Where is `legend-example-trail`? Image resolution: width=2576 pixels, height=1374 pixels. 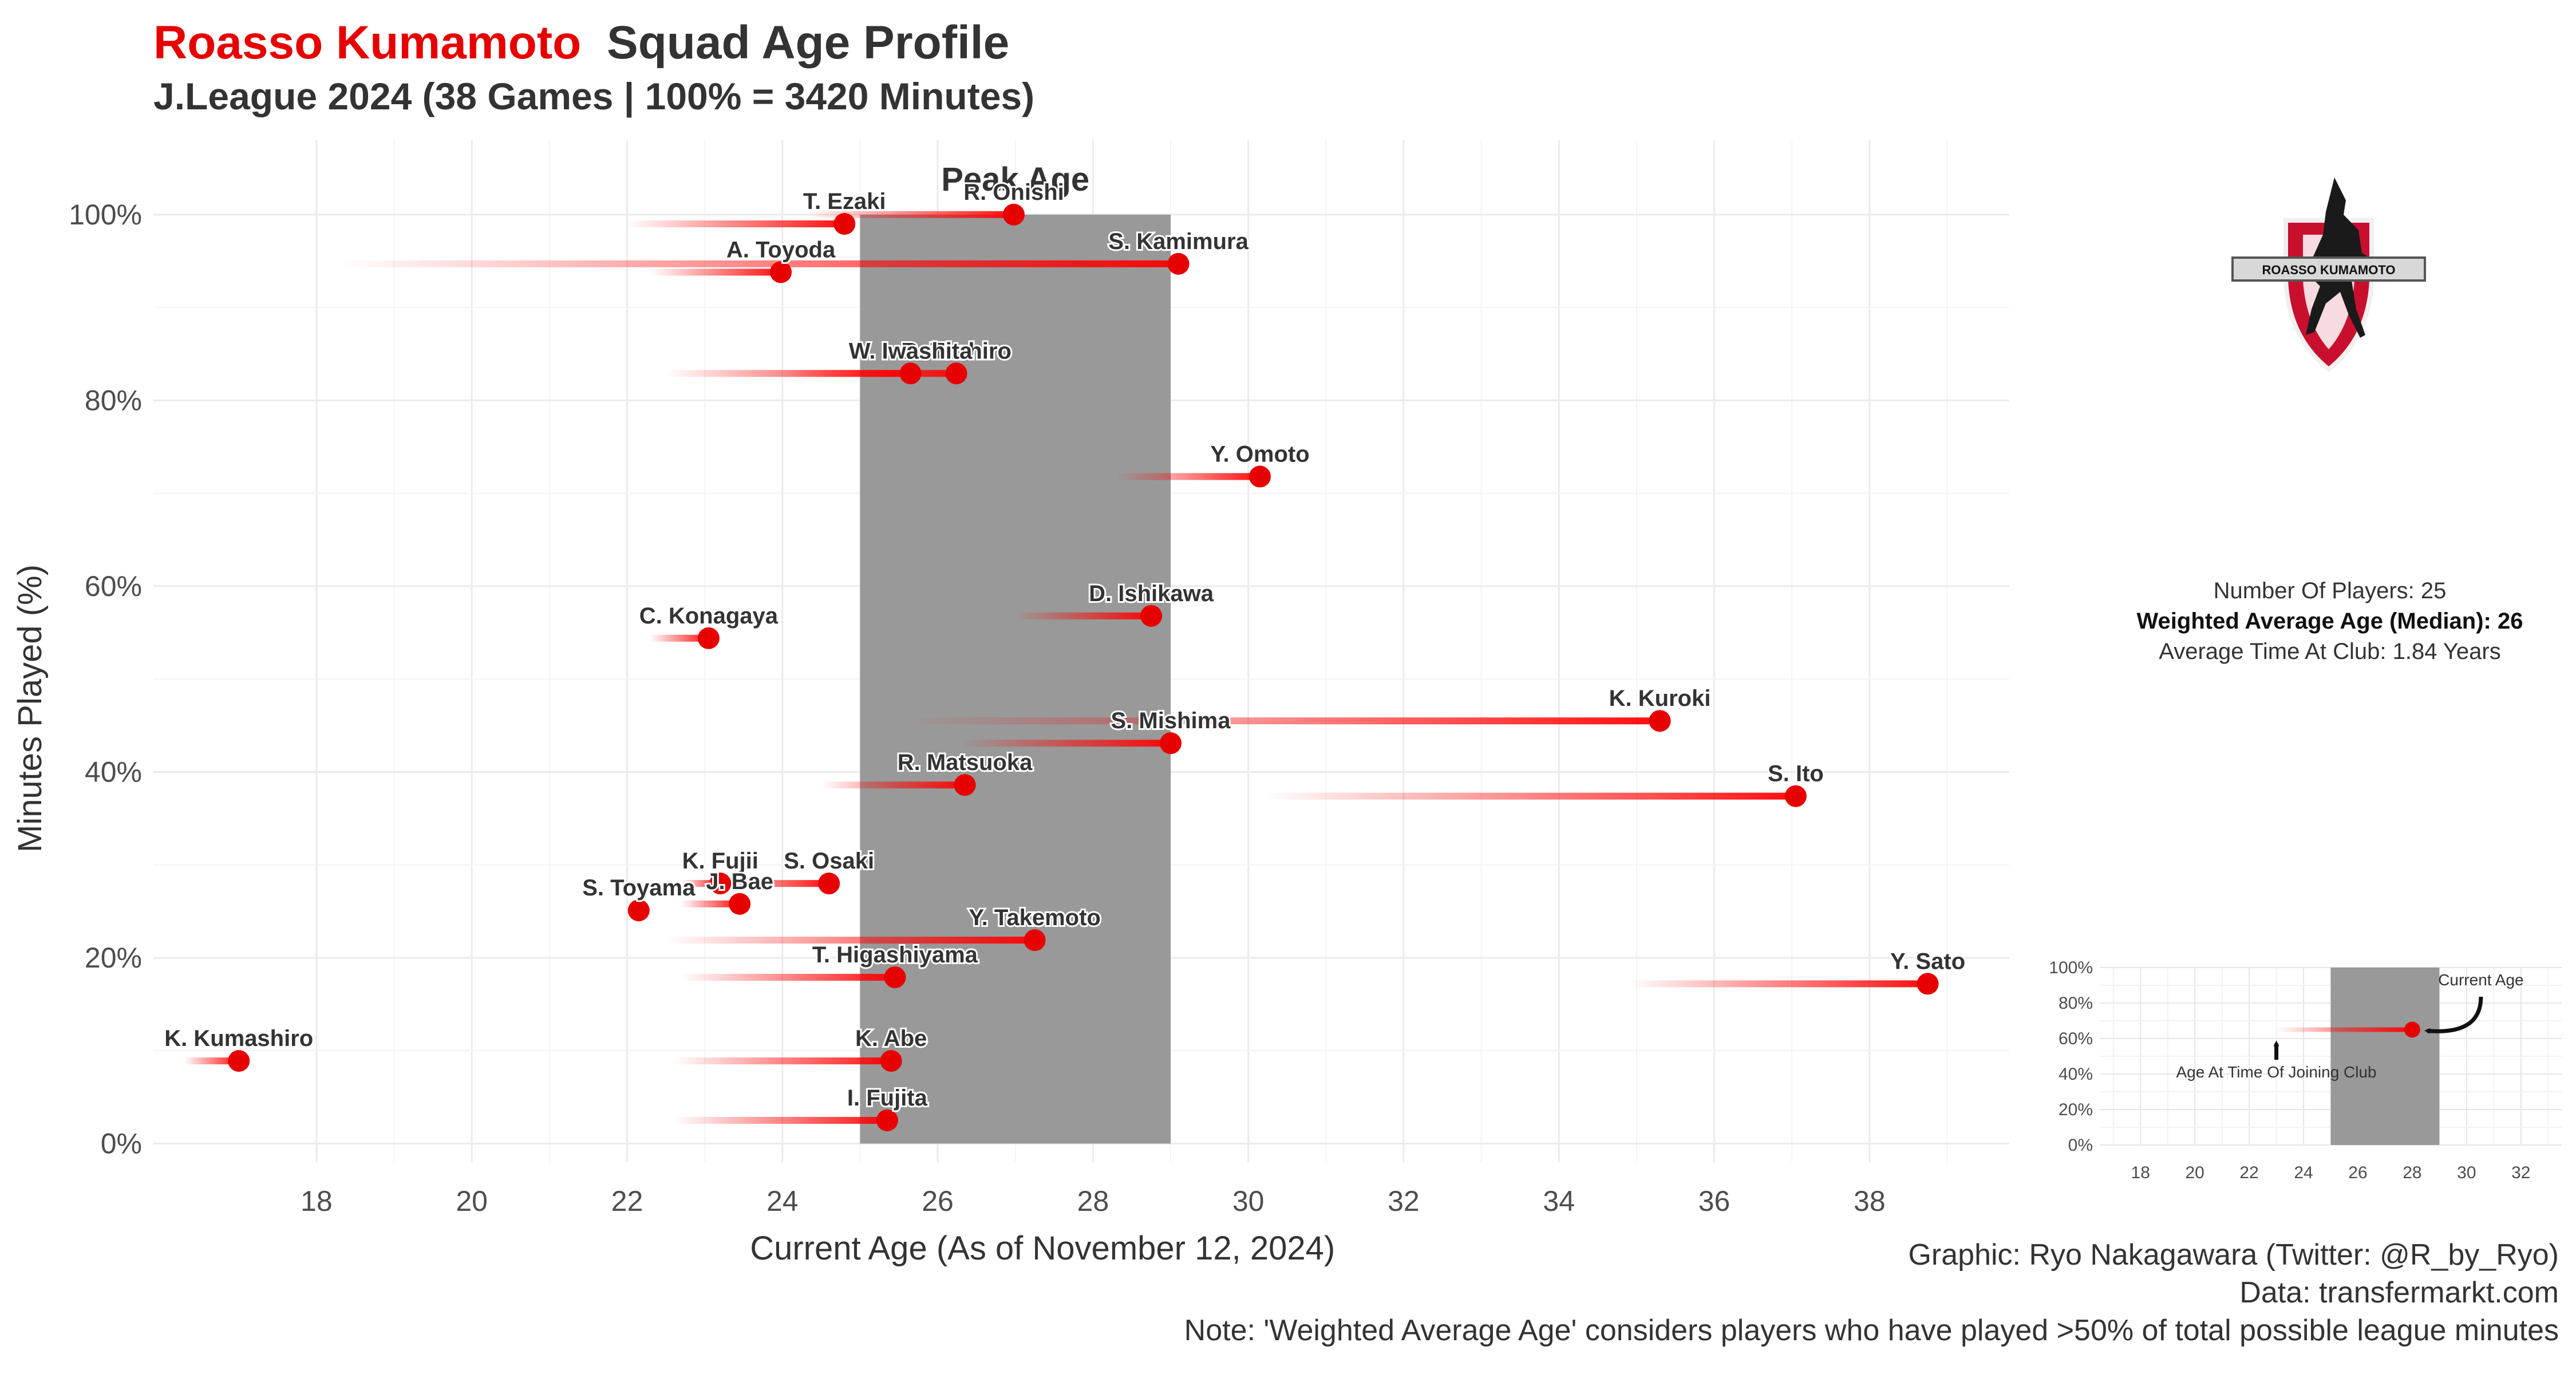
legend-example-trail is located at coordinates (2344, 1029).